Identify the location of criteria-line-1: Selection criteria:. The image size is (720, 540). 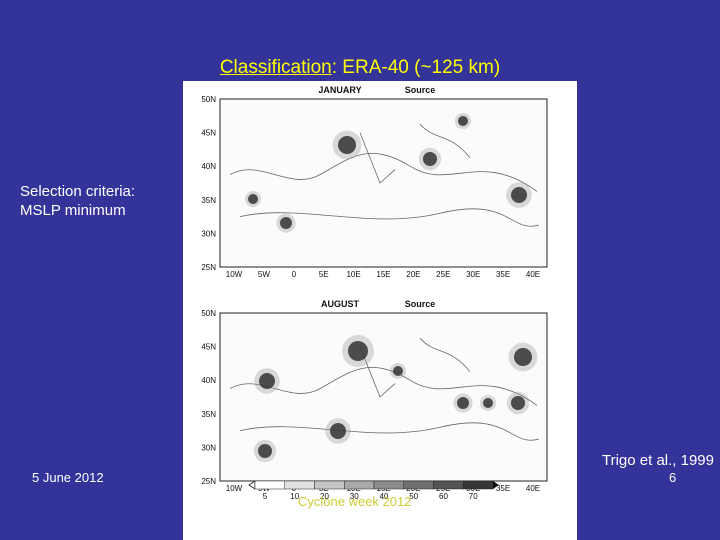
(78, 191).